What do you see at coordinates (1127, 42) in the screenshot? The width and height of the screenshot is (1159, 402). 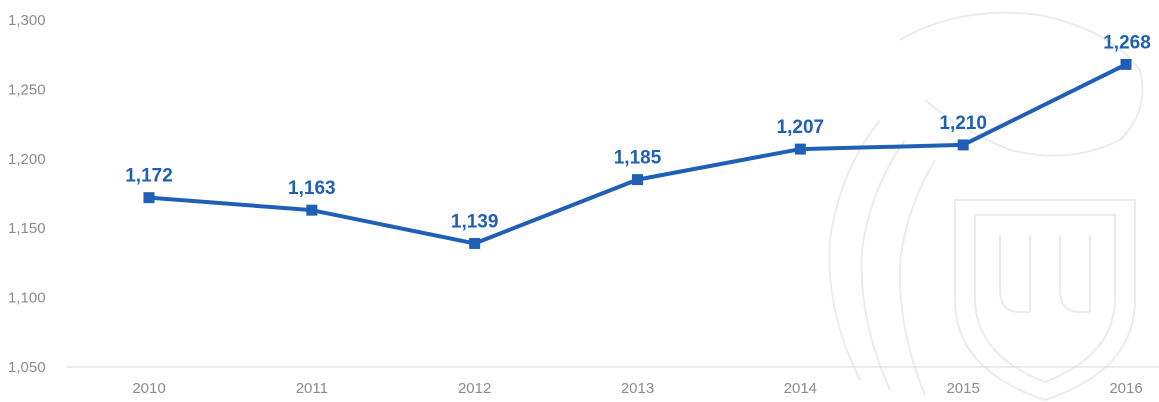 I see `data-label: 1,268` at bounding box center [1127, 42].